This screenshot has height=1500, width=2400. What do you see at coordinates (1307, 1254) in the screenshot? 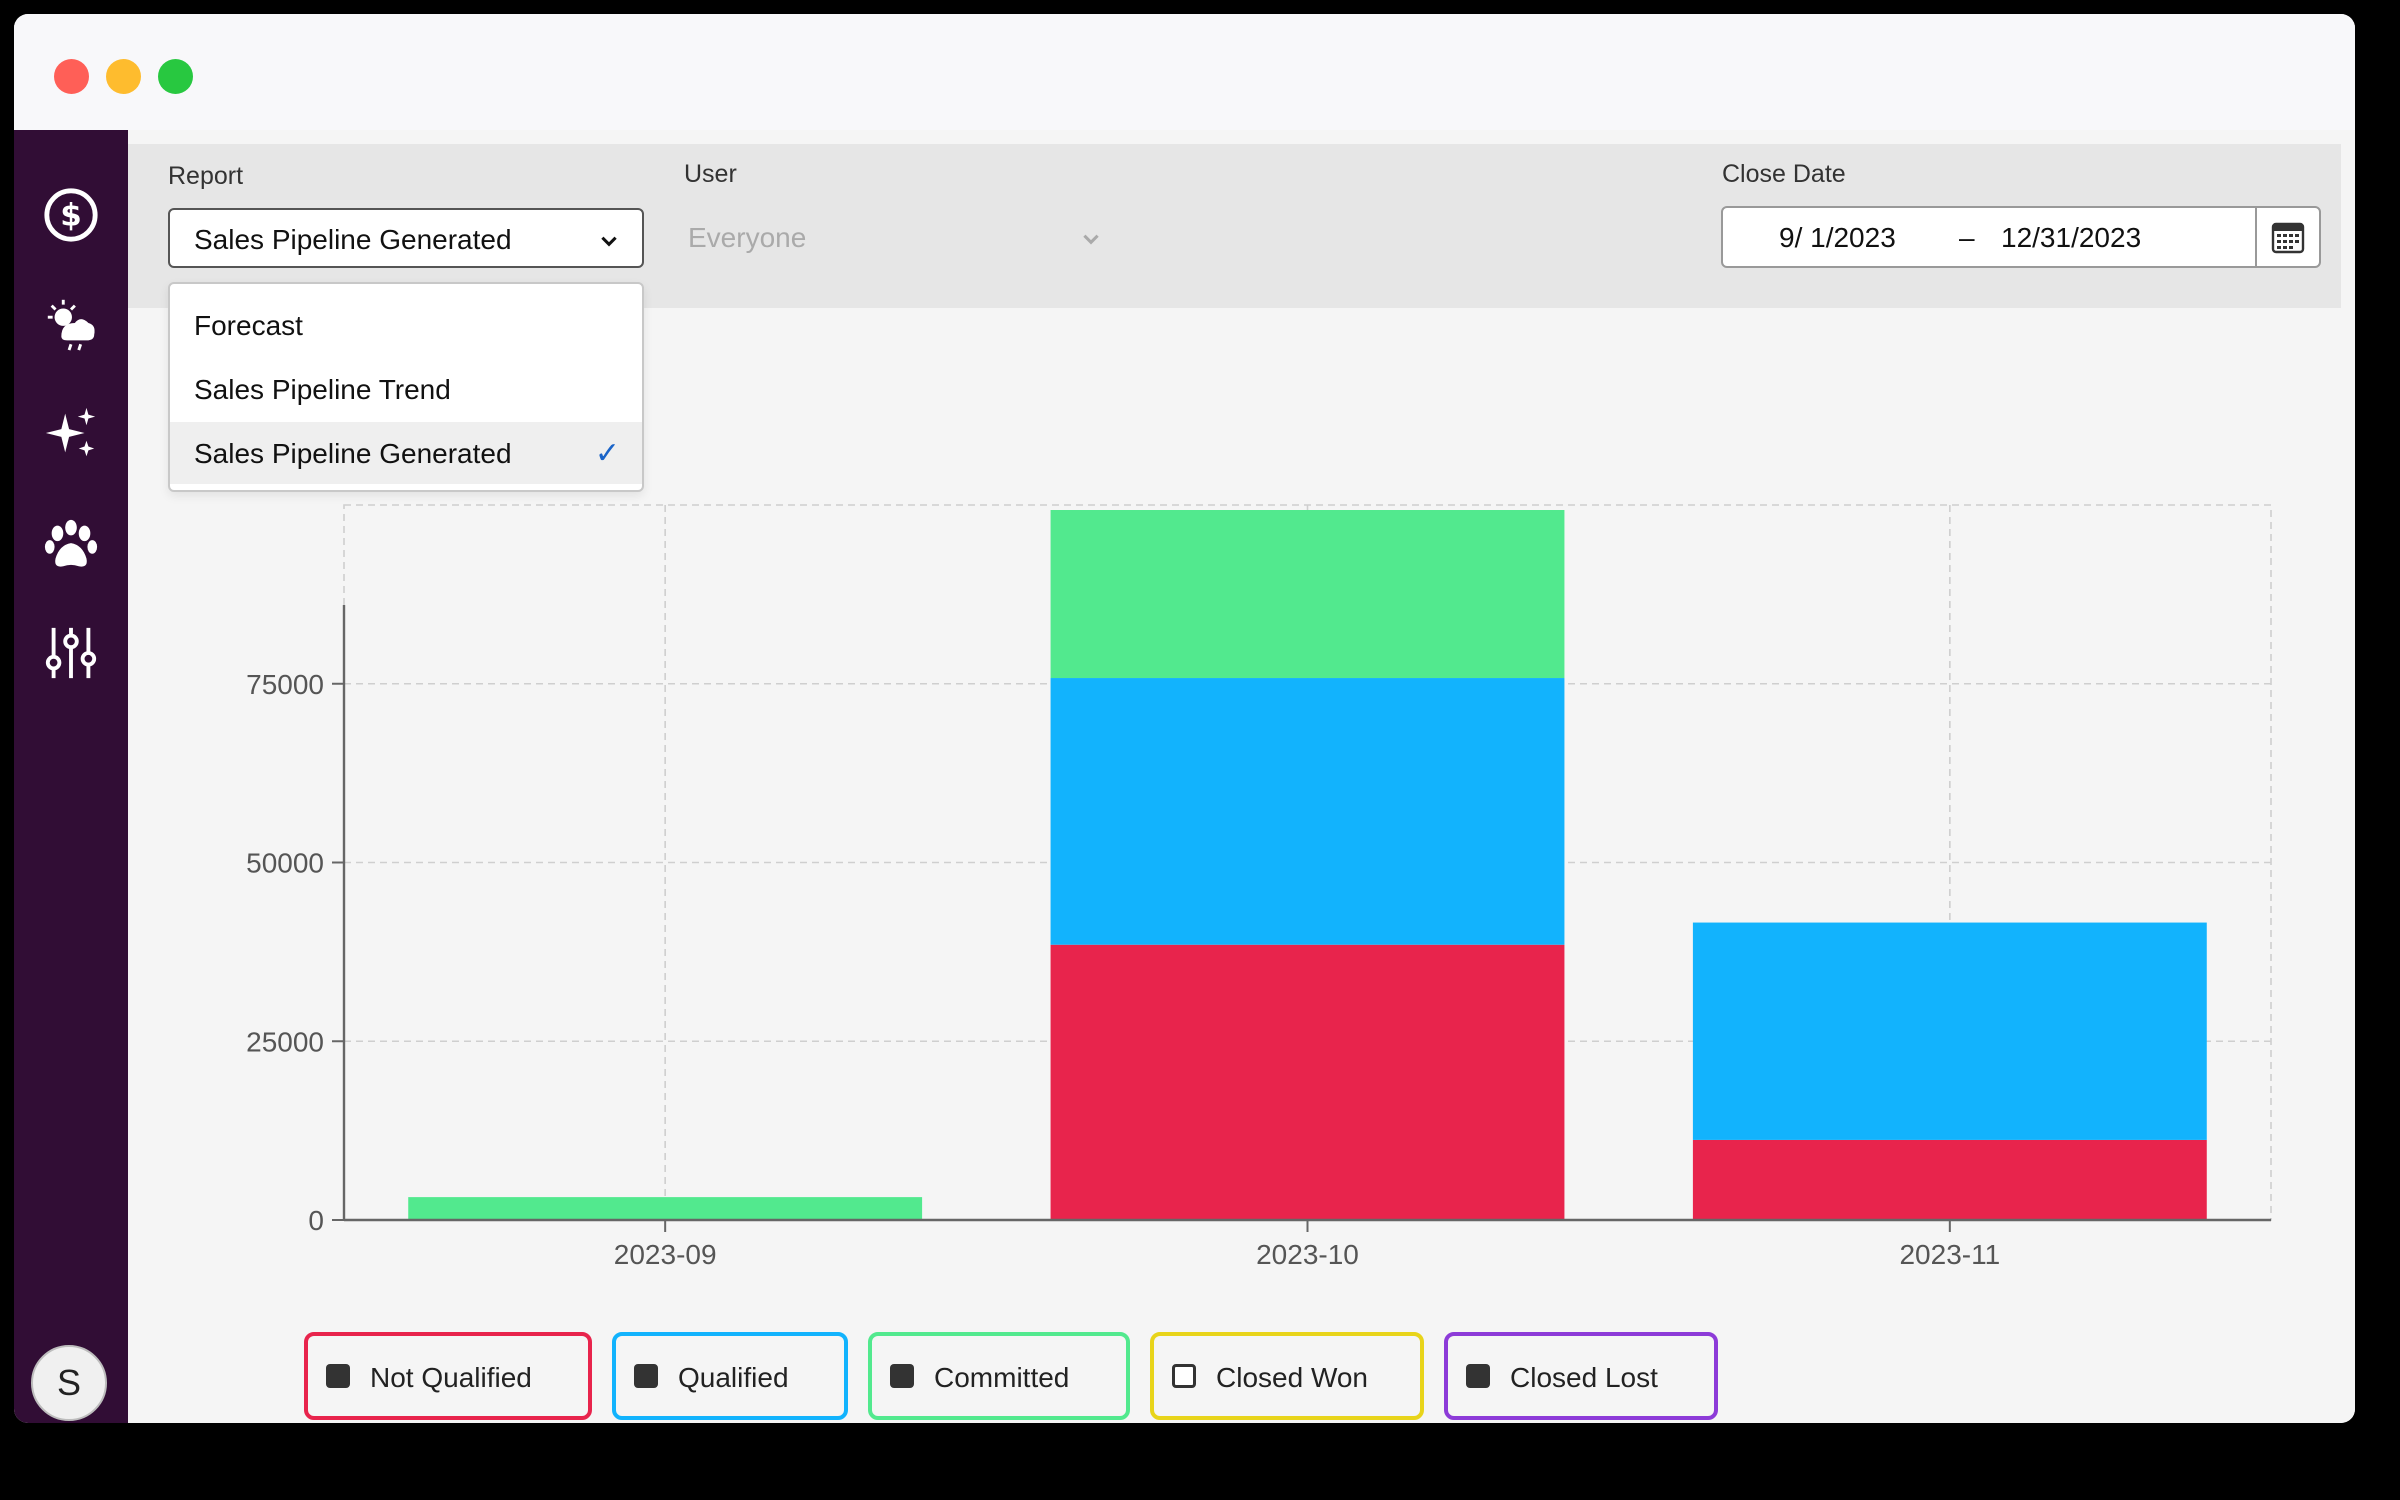
I see `x-tick-label: 2023-10` at bounding box center [1307, 1254].